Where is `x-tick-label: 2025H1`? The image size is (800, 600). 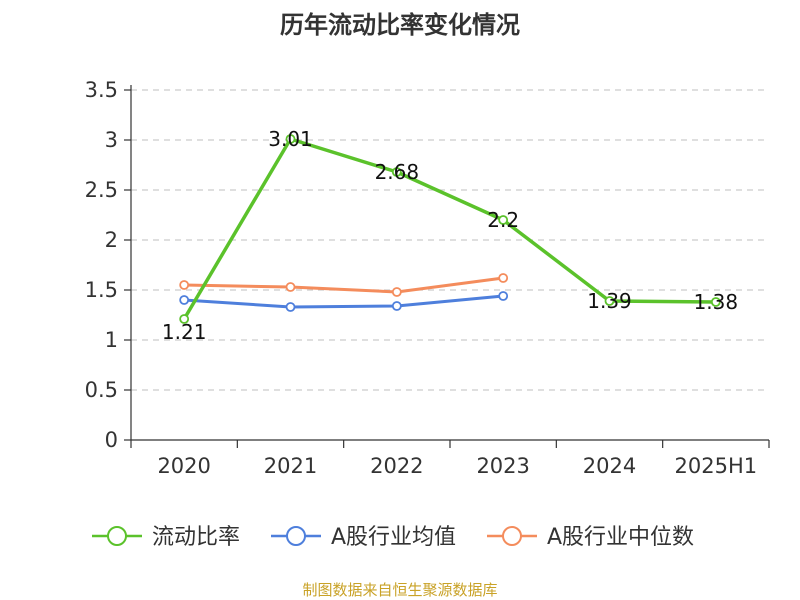 x-tick-label: 2025H1 is located at coordinates (716, 466).